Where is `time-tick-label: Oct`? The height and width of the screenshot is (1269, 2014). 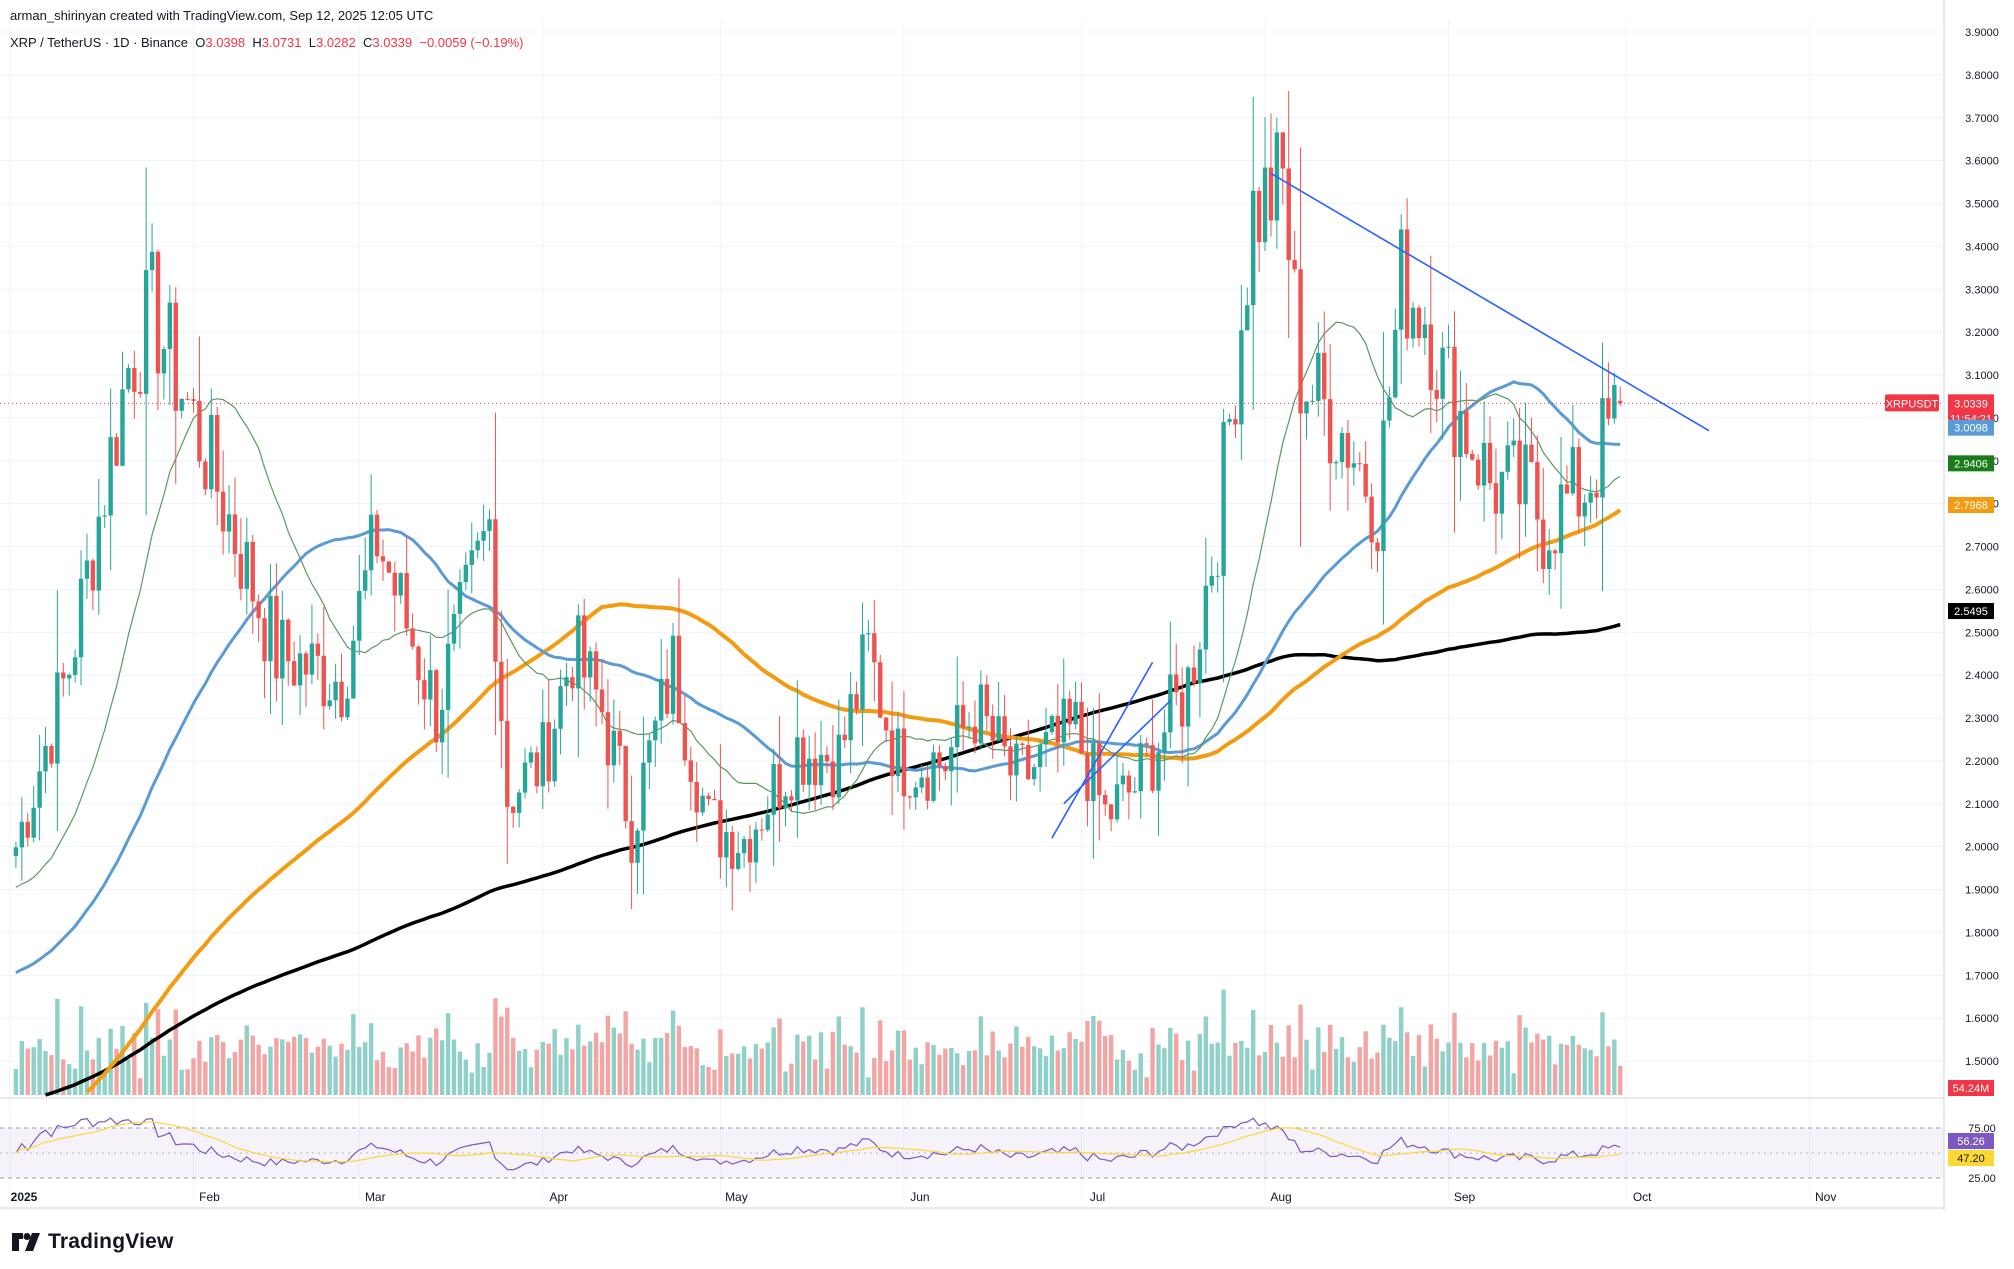 time-tick-label: Oct is located at coordinates (1642, 1197).